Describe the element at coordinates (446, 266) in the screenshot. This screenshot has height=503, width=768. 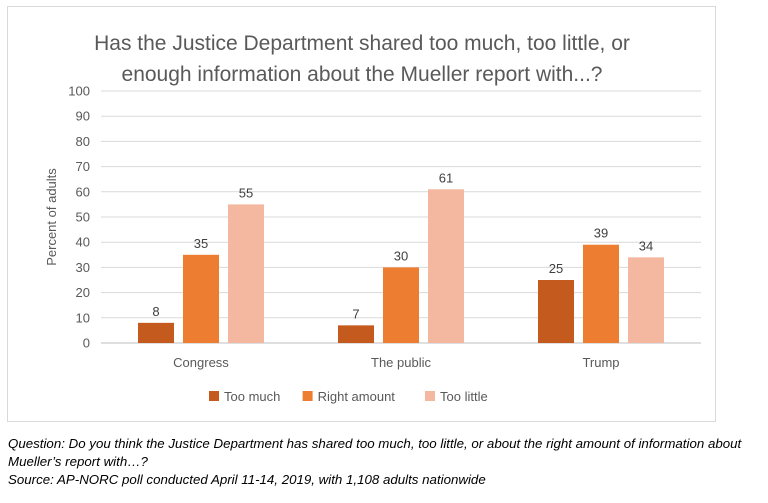
I see `bar-too-little-the-public` at that location.